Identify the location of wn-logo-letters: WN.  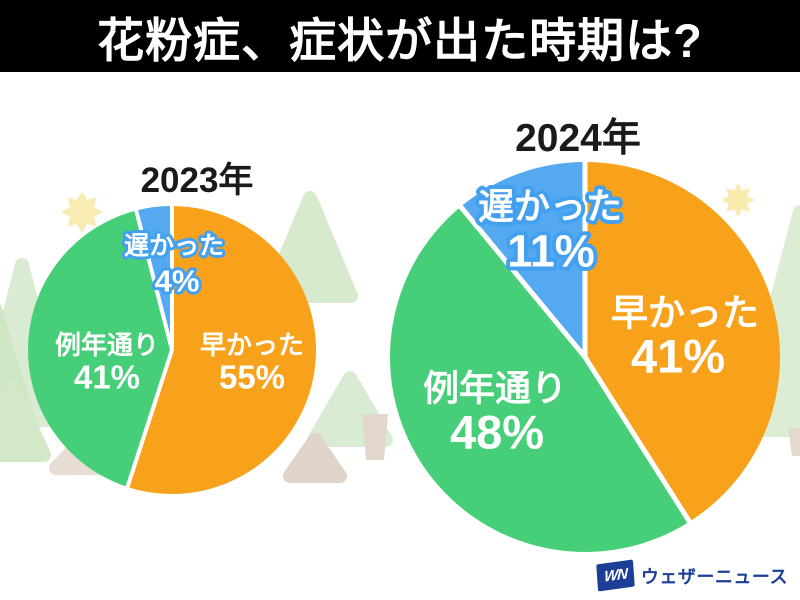
(615, 575).